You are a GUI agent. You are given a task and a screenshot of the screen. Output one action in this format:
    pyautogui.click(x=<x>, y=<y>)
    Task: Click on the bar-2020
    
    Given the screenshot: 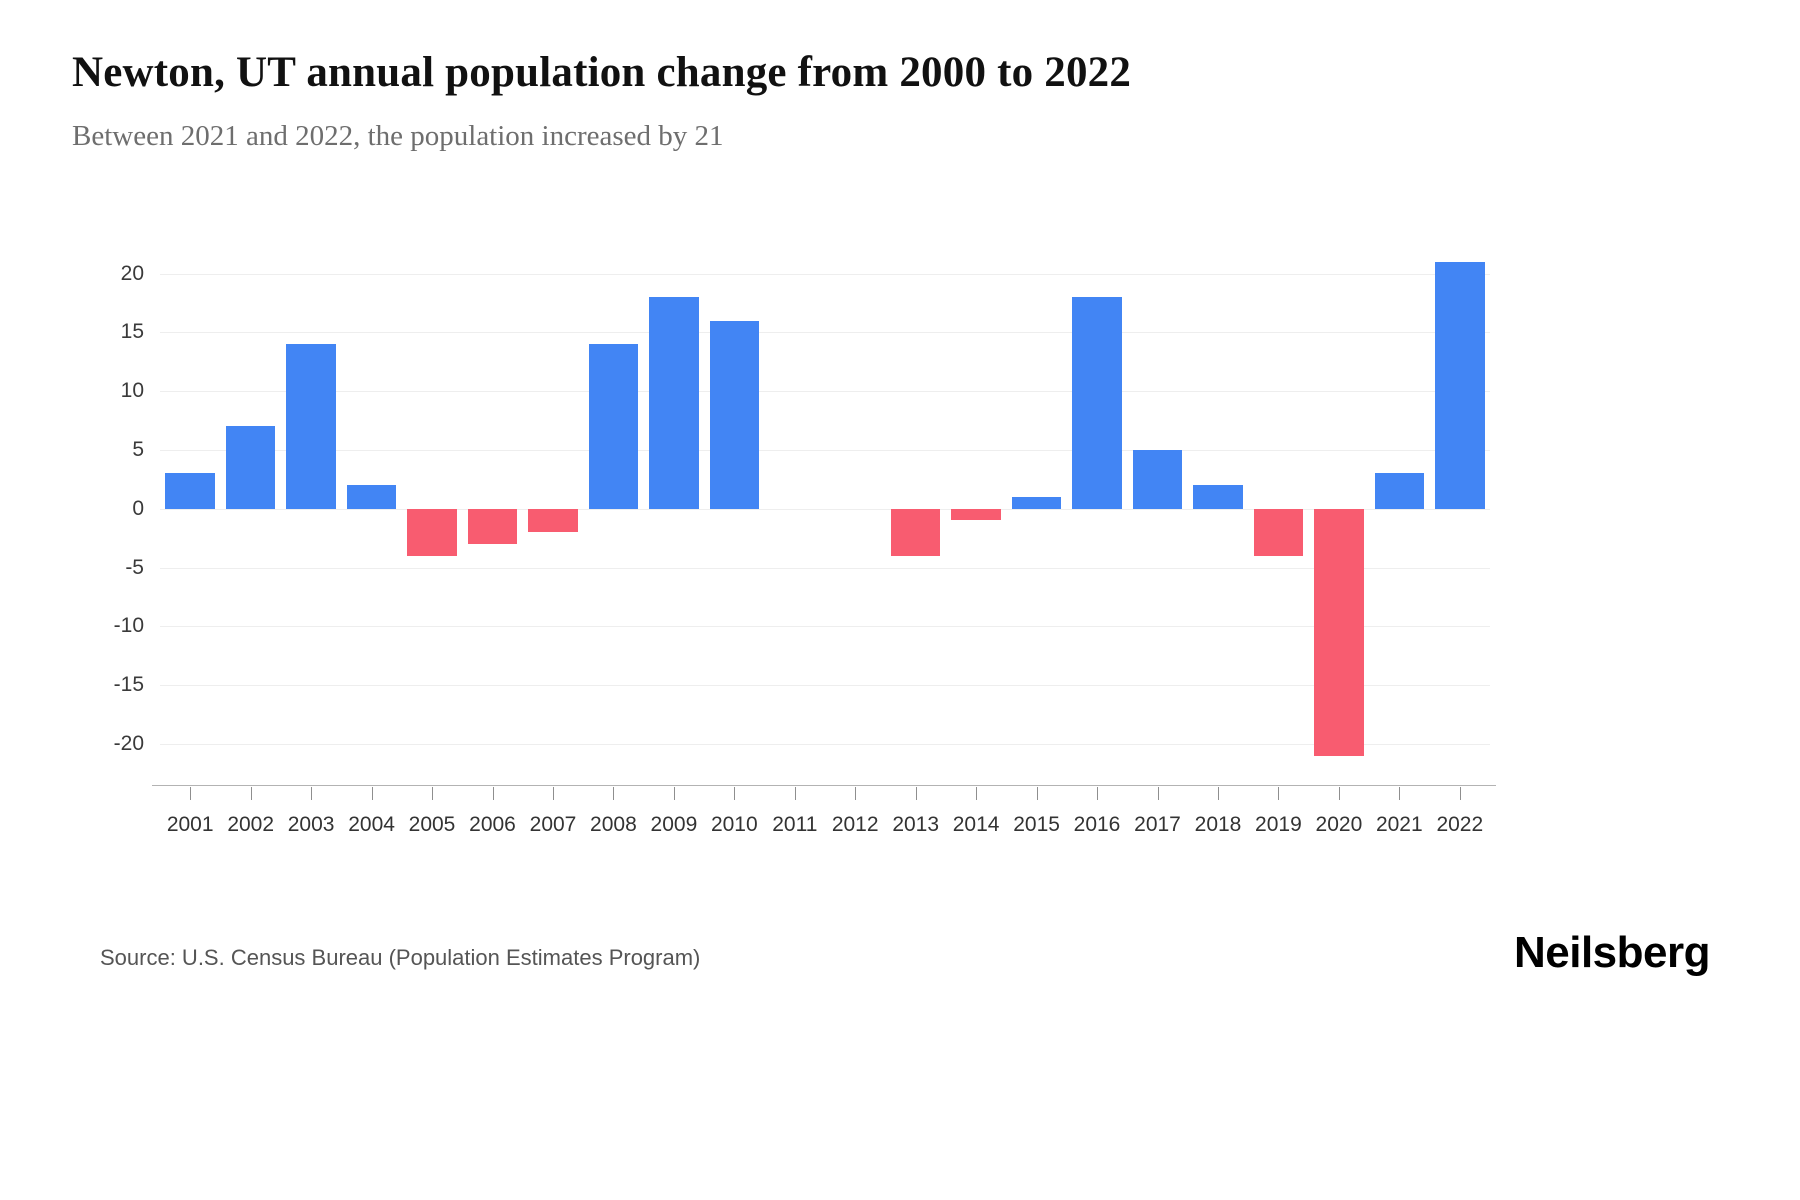 What is the action you would take?
    pyautogui.click(x=1339, y=632)
    